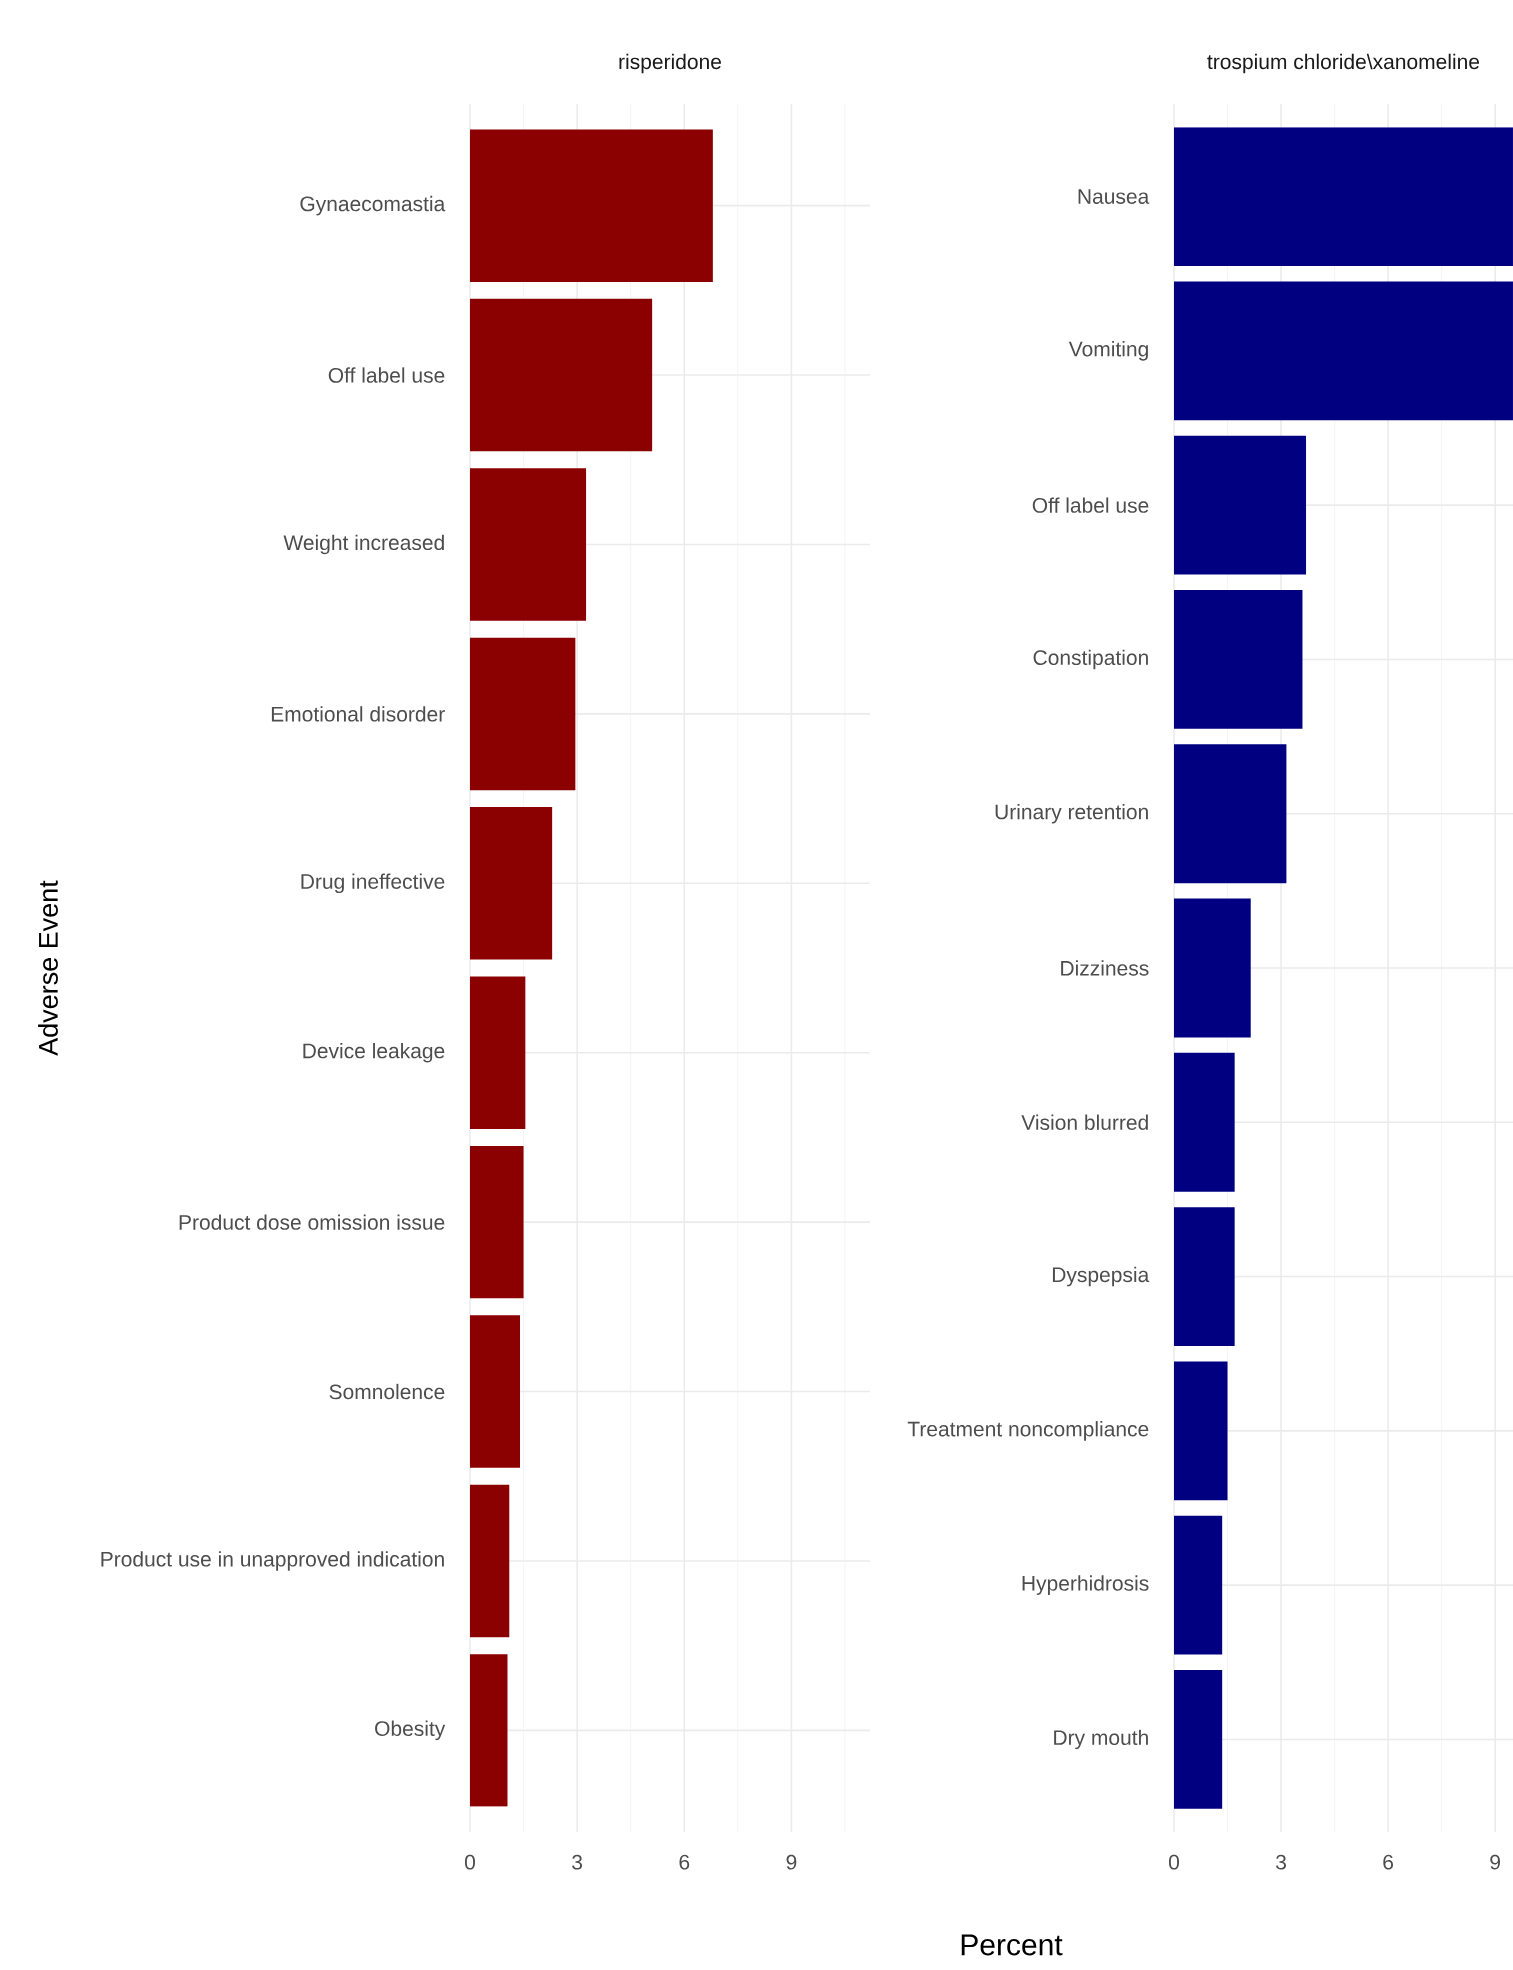 This screenshot has height=1970, width=1513. Describe the element at coordinates (1108, 351) in the screenshot. I see `y-tick-label: Vomiting` at that location.